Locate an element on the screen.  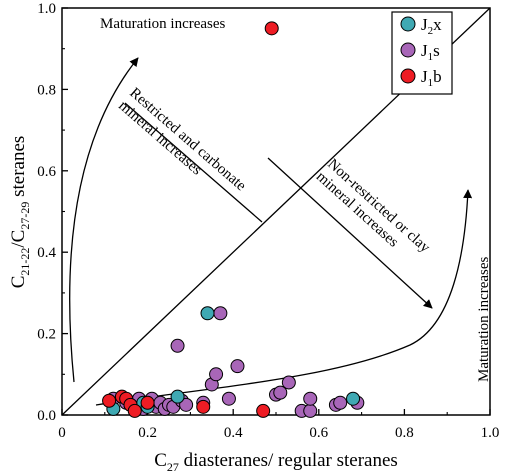
legend-label-j1b: J1b is located at coordinates (431, 78).